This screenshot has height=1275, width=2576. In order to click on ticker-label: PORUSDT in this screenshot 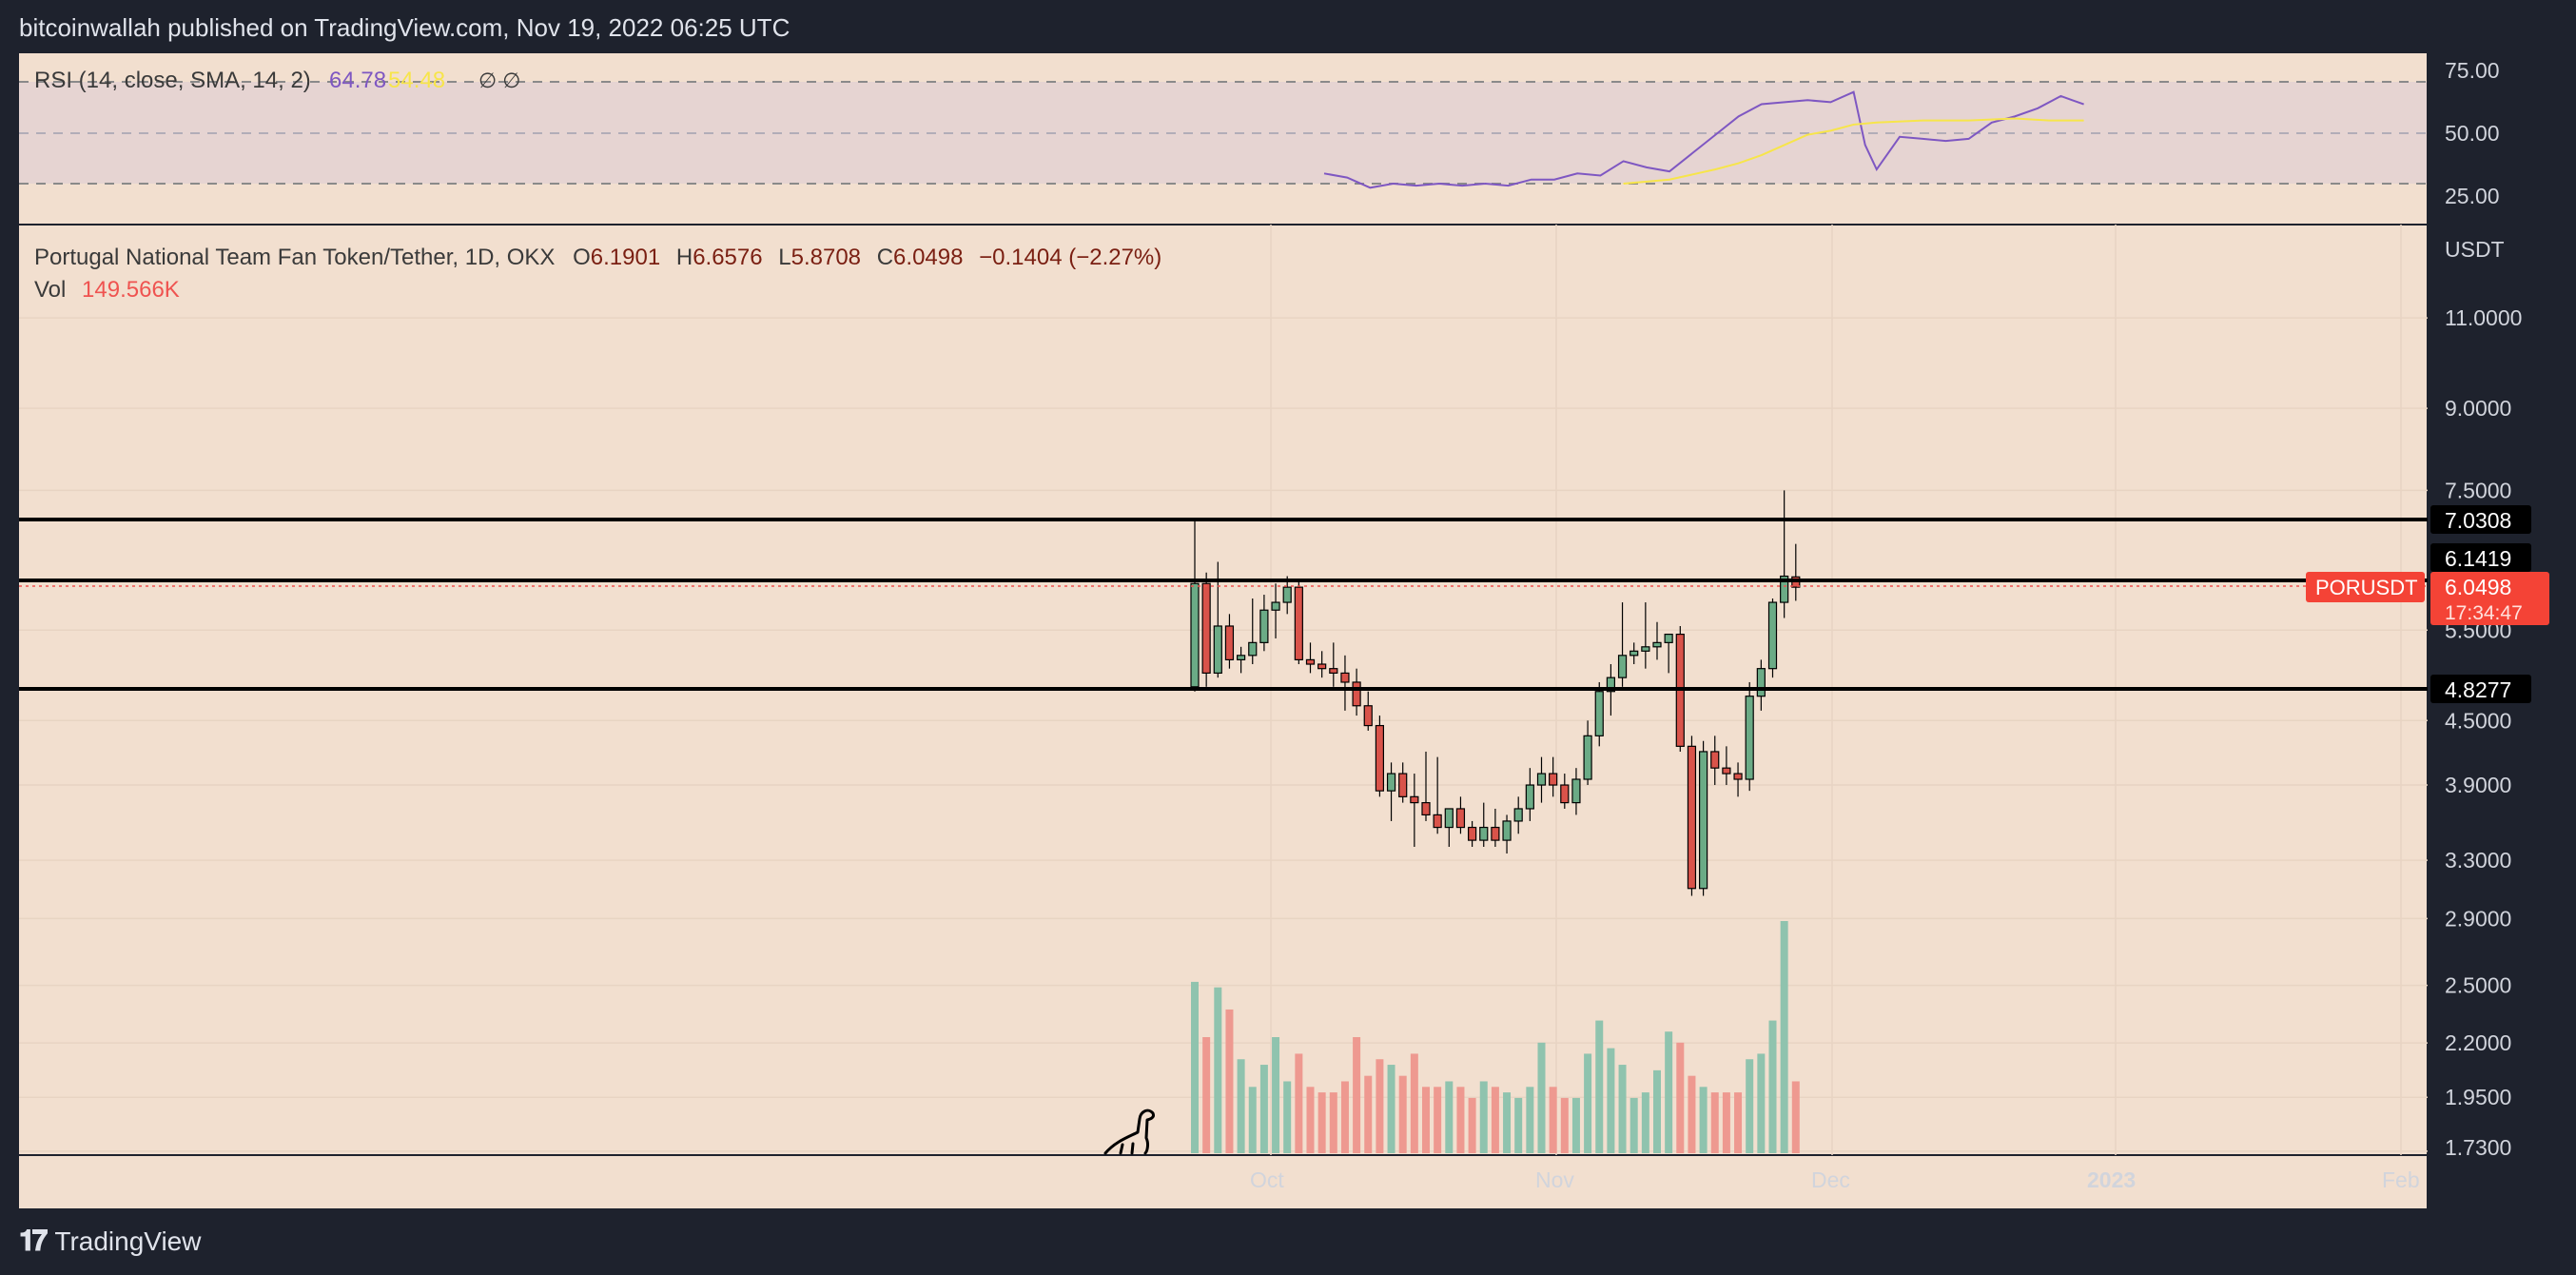, I will do `click(2366, 588)`.